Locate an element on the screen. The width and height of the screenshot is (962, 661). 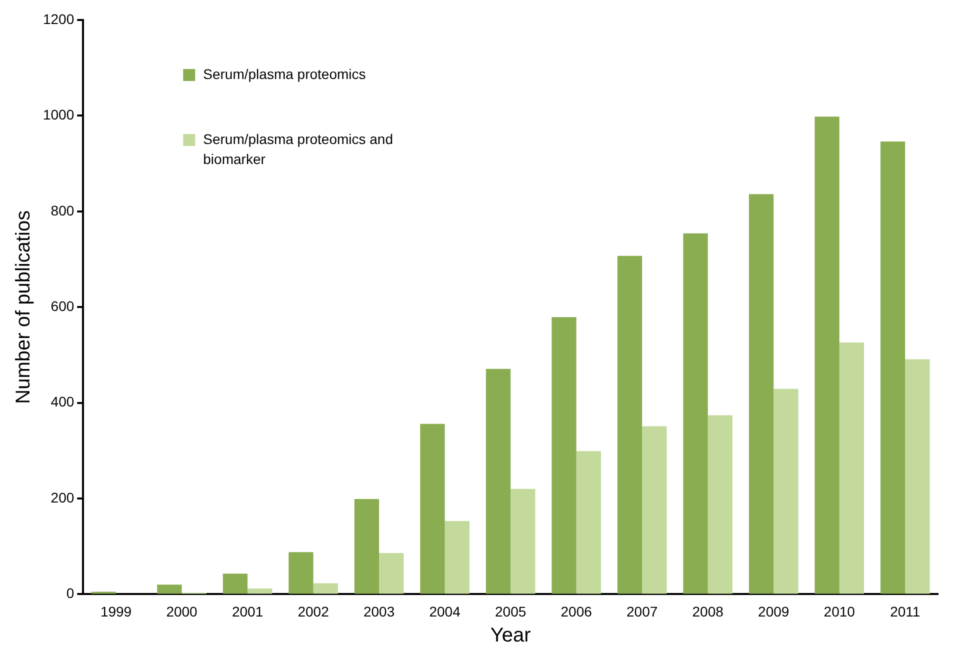
x-tick-label: 2000 is located at coordinates (182, 611).